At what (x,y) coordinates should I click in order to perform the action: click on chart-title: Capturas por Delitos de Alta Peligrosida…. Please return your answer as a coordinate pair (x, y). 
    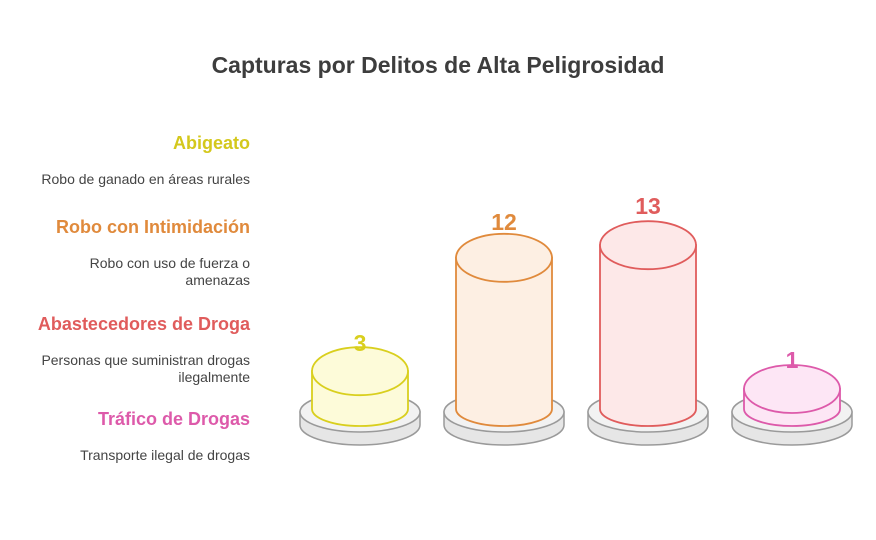
    Looking at the image, I should click on (438, 65).